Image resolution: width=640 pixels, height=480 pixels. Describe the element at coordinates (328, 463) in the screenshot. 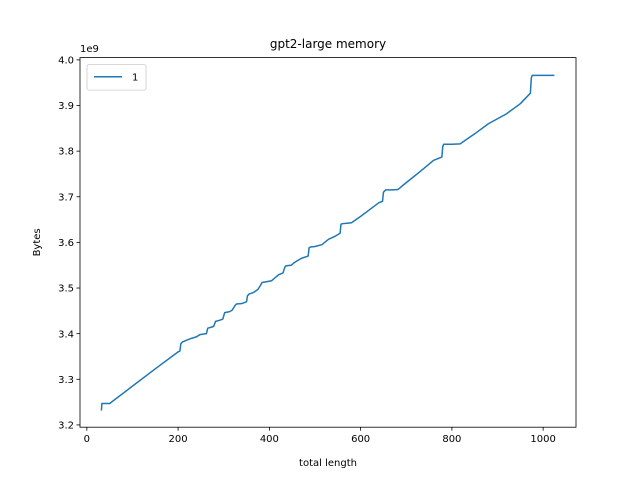

I see `x-axis-label: total length` at that location.